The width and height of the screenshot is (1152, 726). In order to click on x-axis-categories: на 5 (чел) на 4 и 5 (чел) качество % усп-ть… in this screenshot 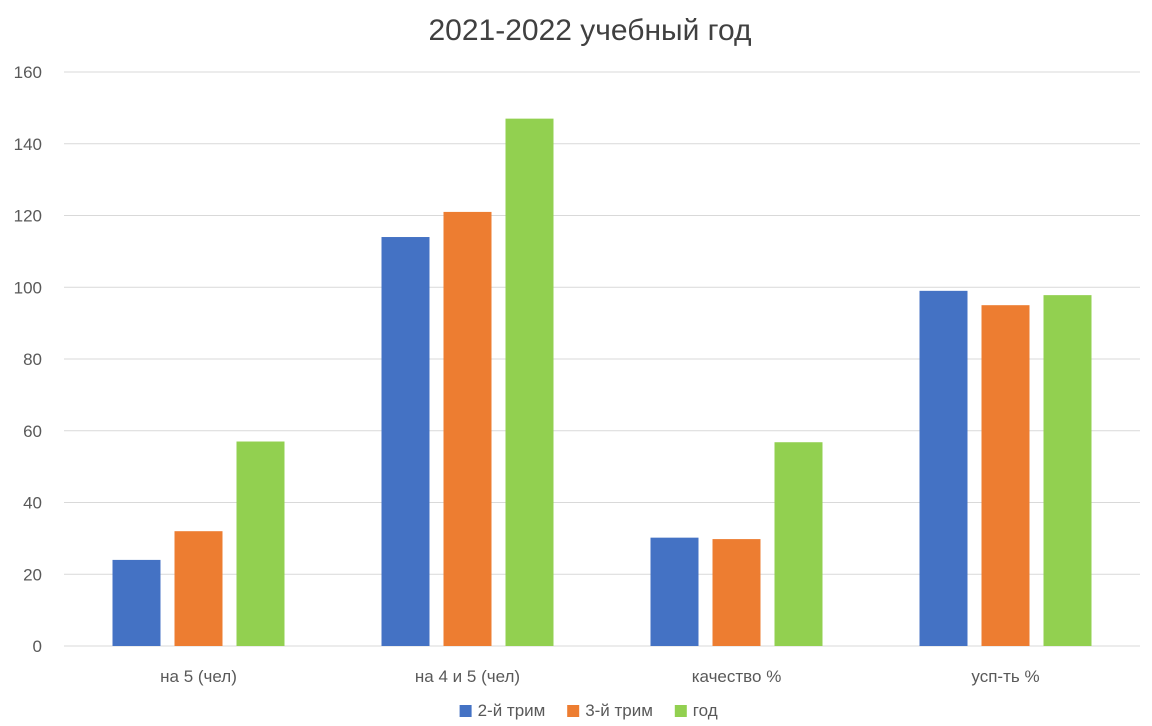, I will do `click(599, 676)`.